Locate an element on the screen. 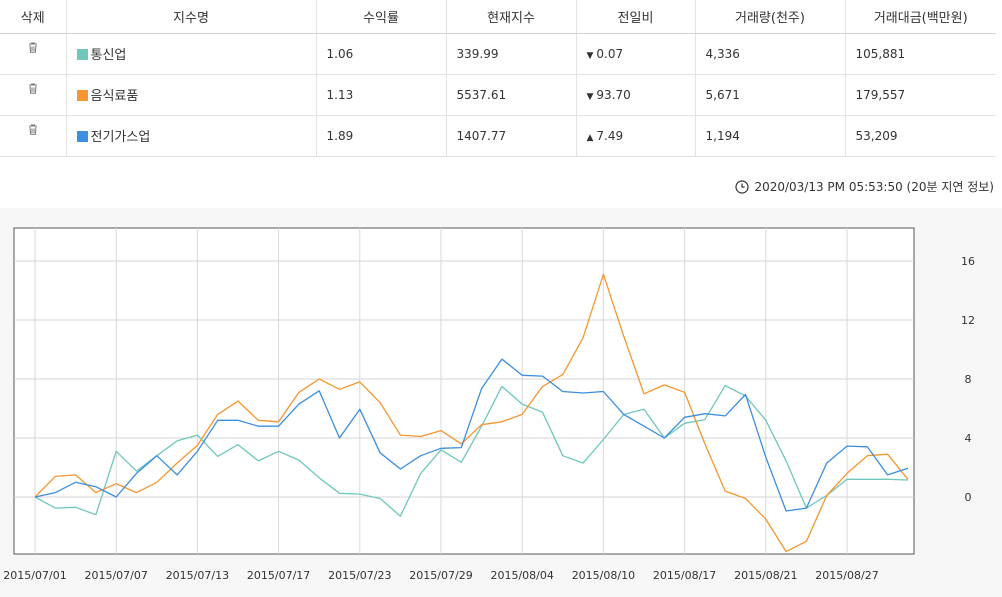 This screenshot has width=1002, height=597. index-name-cell: 음식료품 is located at coordinates (191, 95).